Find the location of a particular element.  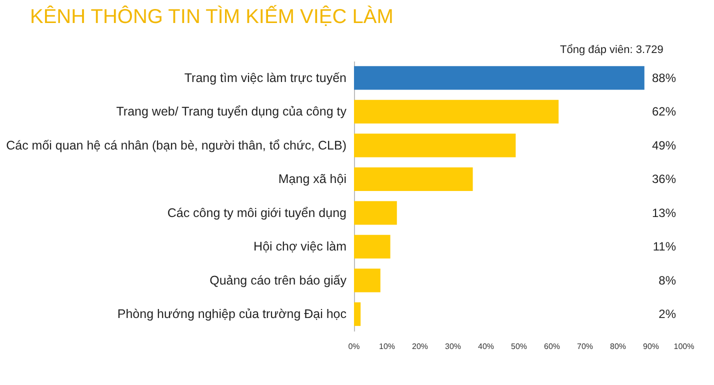

y-tick-label: Trang web/ Trang tuyển dụng của công ty is located at coordinates (232, 111).